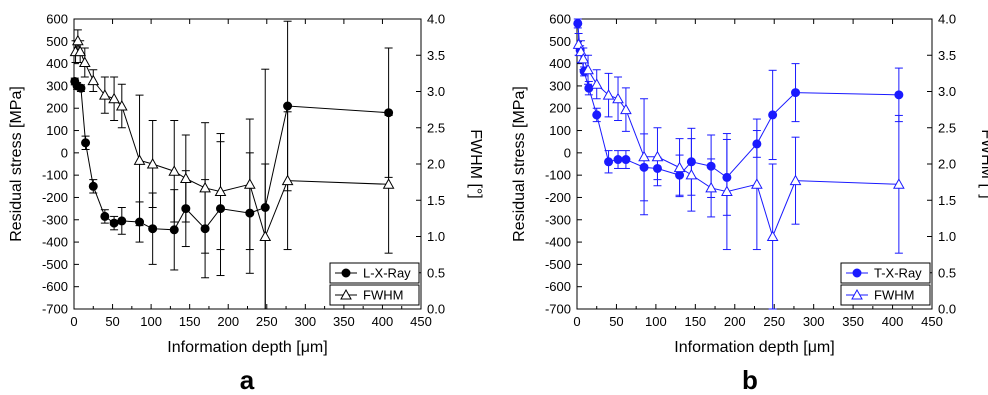 The height and width of the screenshot is (395, 988). What do you see at coordinates (387, 273) in the screenshot?
I see `legend-label: L-X-Ray` at bounding box center [387, 273].